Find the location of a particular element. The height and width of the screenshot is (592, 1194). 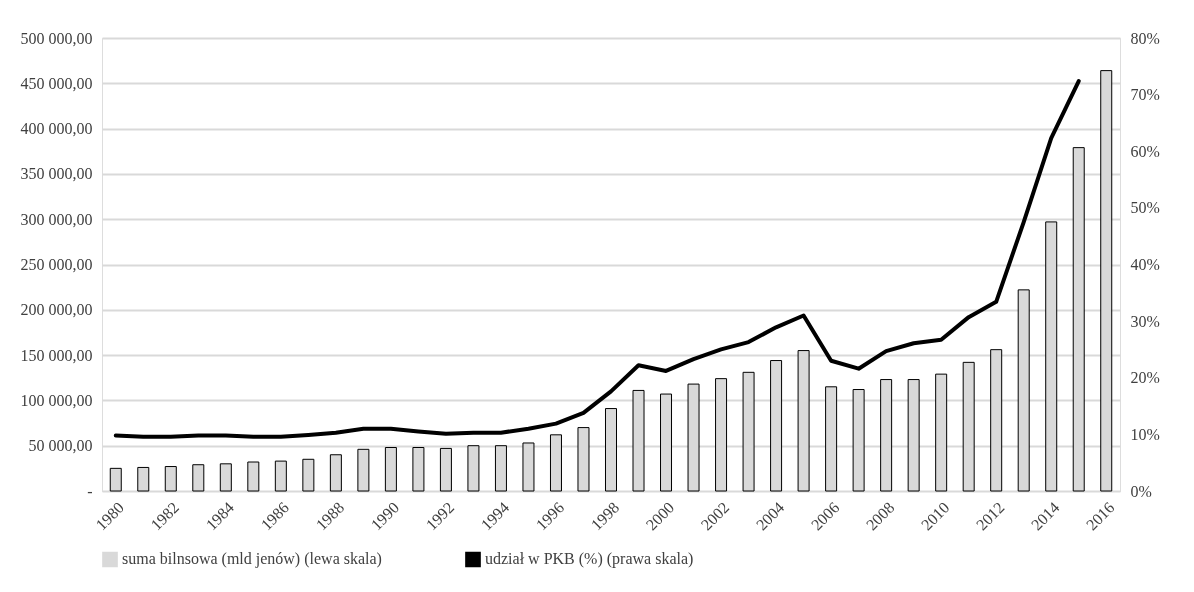

y-tick-label: 300 000,00 is located at coordinates (56, 219).